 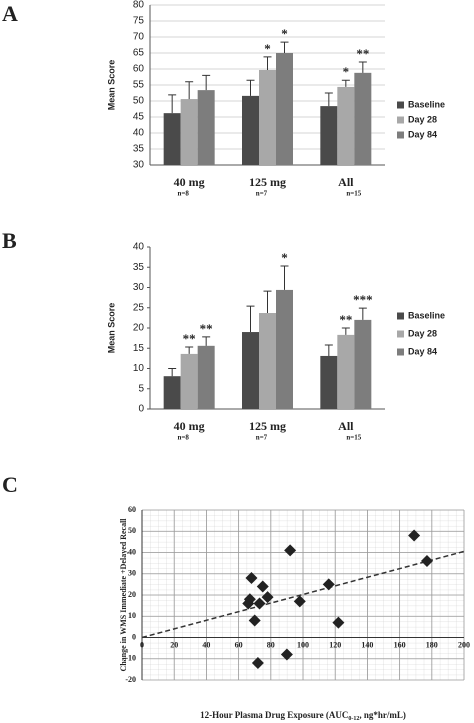 What do you see at coordinates (271, 644) in the screenshot?
I see `x-tick-label: 80` at bounding box center [271, 644].